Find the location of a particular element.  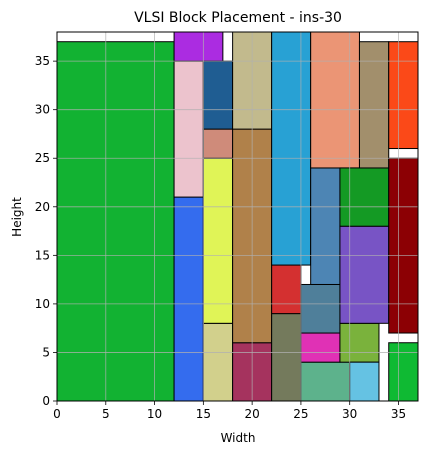

y-tick-label: 15 is located at coordinates (42, 255).